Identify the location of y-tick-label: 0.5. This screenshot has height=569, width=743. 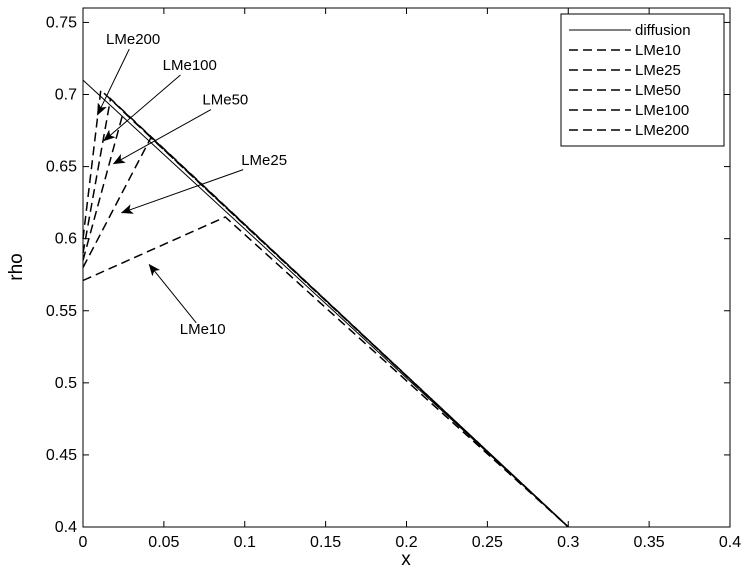
(66, 383).